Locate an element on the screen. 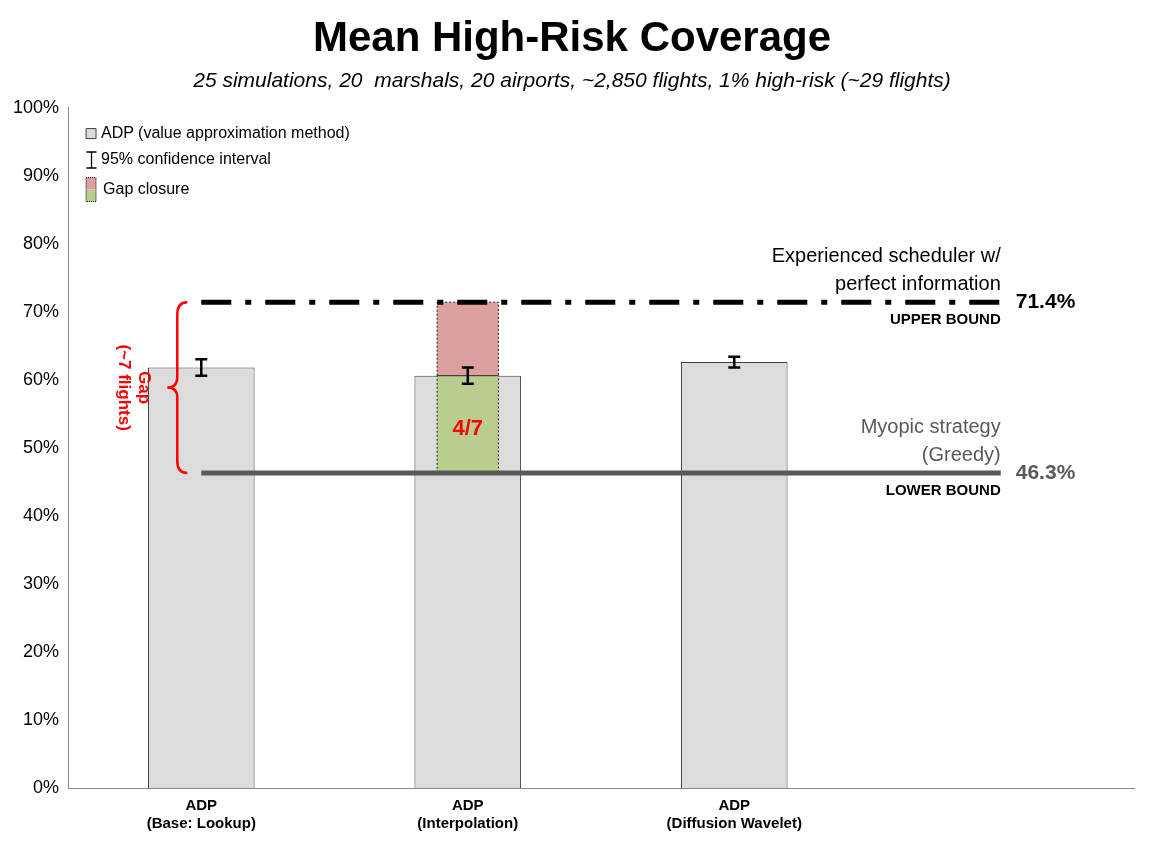 This screenshot has height=842, width=1154. y-tick-label: 100% is located at coordinates (36, 106).